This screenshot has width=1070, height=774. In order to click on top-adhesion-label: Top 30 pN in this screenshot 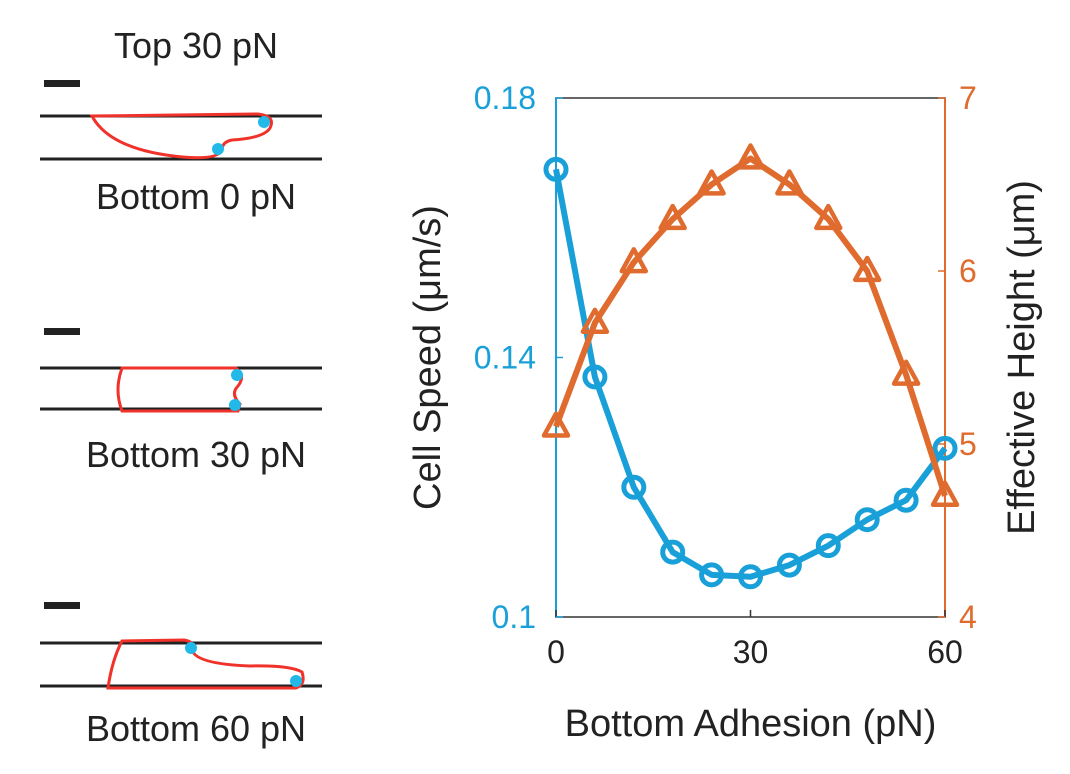, I will do `click(196, 45)`.